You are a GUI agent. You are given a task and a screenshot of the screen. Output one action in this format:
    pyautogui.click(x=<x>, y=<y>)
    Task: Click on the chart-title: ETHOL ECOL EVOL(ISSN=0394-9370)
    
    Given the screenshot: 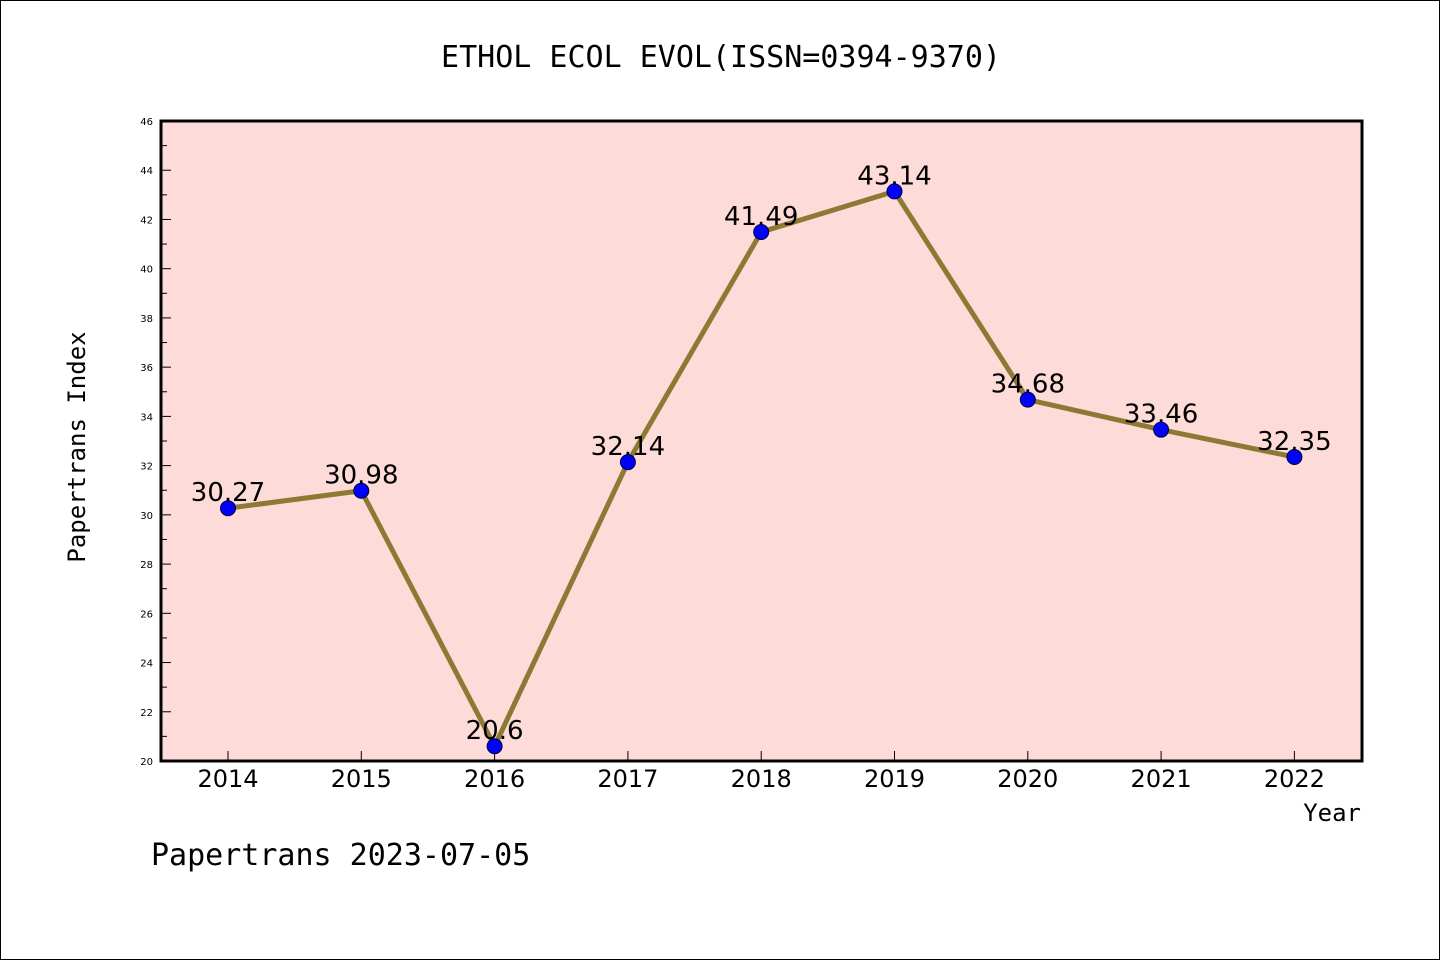 What is the action you would take?
    pyautogui.click(x=721, y=57)
    